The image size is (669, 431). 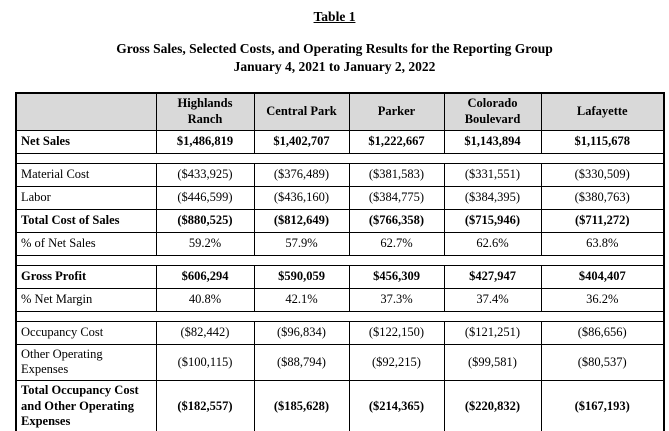 What do you see at coordinates (205, 197) in the screenshot?
I see `cell-value: ($446,599)` at bounding box center [205, 197].